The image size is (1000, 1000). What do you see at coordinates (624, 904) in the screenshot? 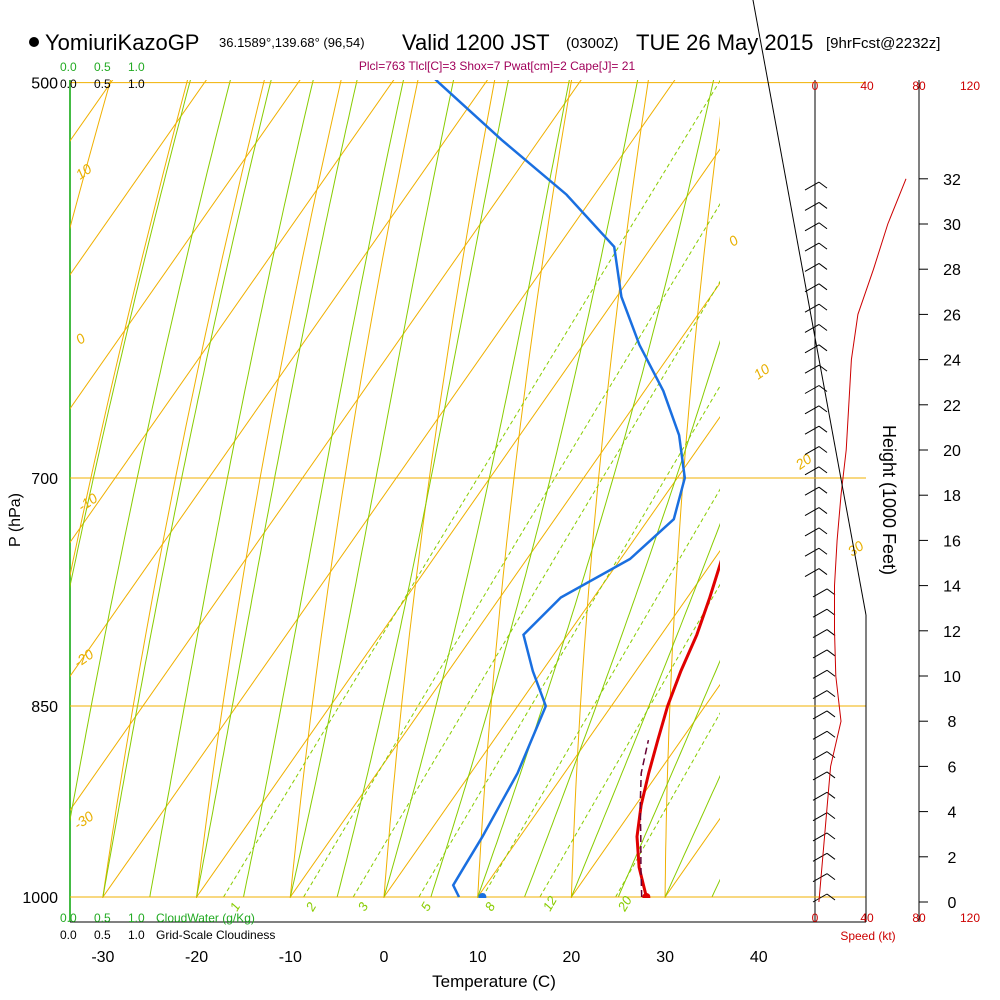
I see `mixing-ratio-label: 20` at bounding box center [624, 904].